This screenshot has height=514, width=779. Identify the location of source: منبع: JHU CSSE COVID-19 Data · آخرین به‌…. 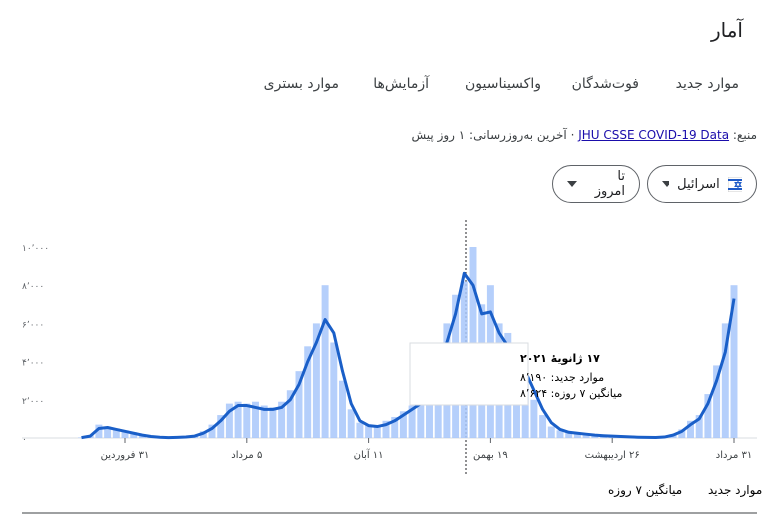
(585, 135).